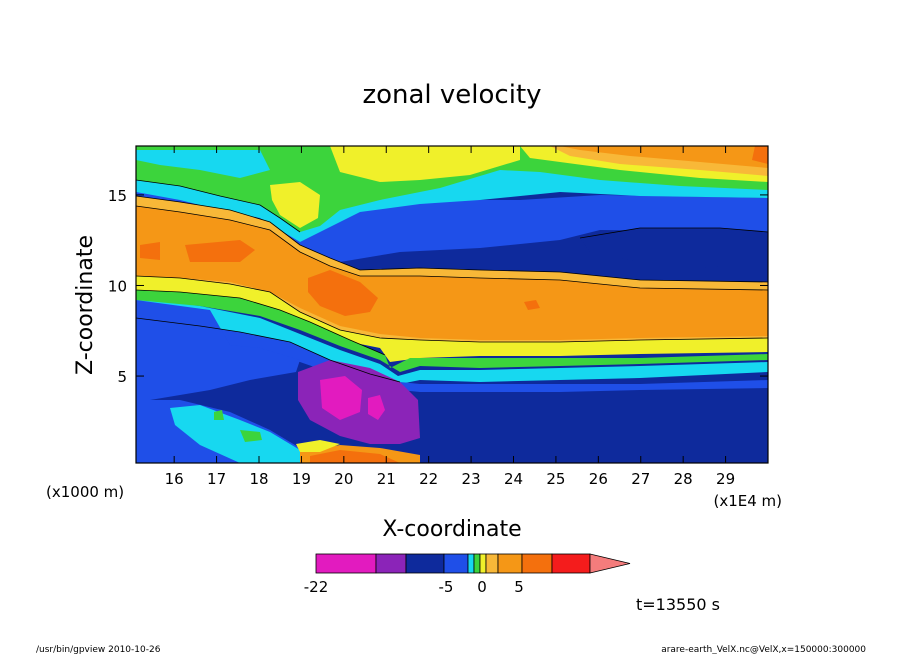 The width and height of the screenshot is (904, 654). I want to click on colorbar-extend-arrow, so click(610, 563).